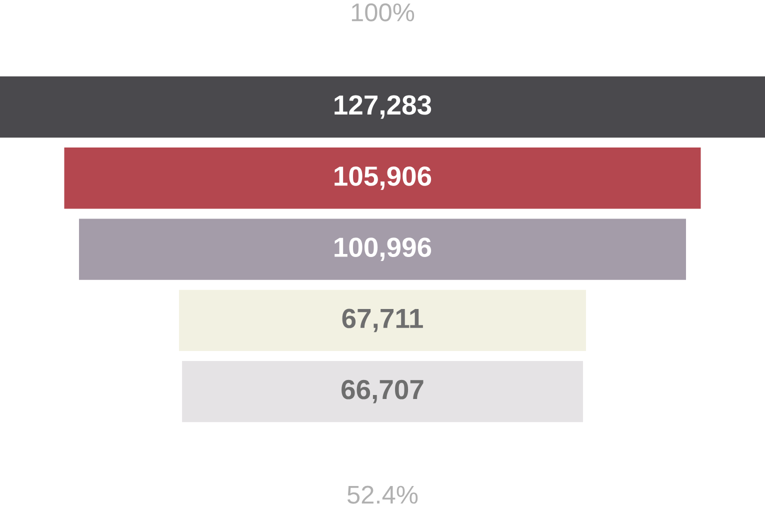 This screenshot has height=507, width=765. Describe the element at coordinates (383, 178) in the screenshot. I see `data-label: 105,906` at that location.